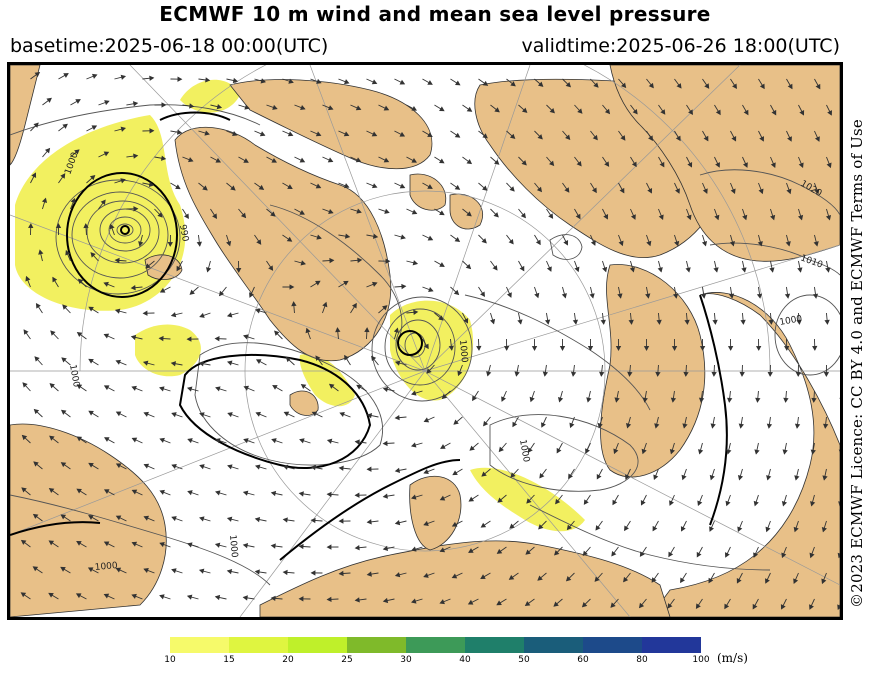 The image size is (870, 680). Describe the element at coordinates (210, 96) in the screenshot. I see `wind-shading-northwest-arc` at that location.